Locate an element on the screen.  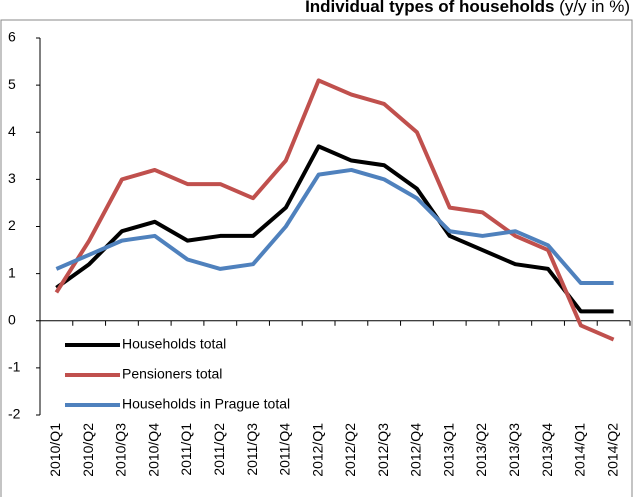
y-tick-label: 1 is located at coordinates (12, 272).